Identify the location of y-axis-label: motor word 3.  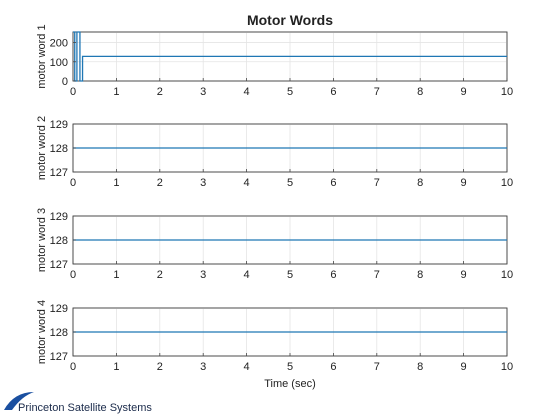
(42, 240).